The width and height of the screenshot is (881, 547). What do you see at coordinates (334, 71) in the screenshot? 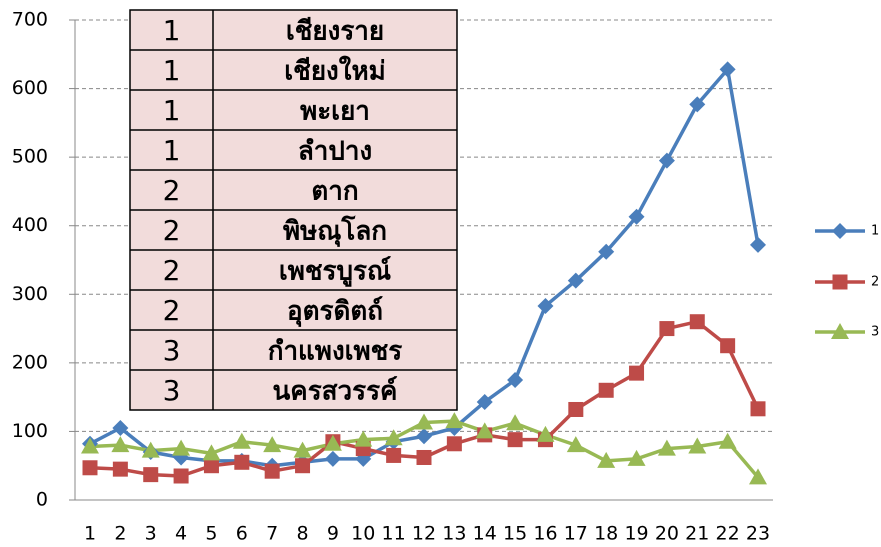
I see `table-cell: เชียงใหม่` at bounding box center [334, 71].